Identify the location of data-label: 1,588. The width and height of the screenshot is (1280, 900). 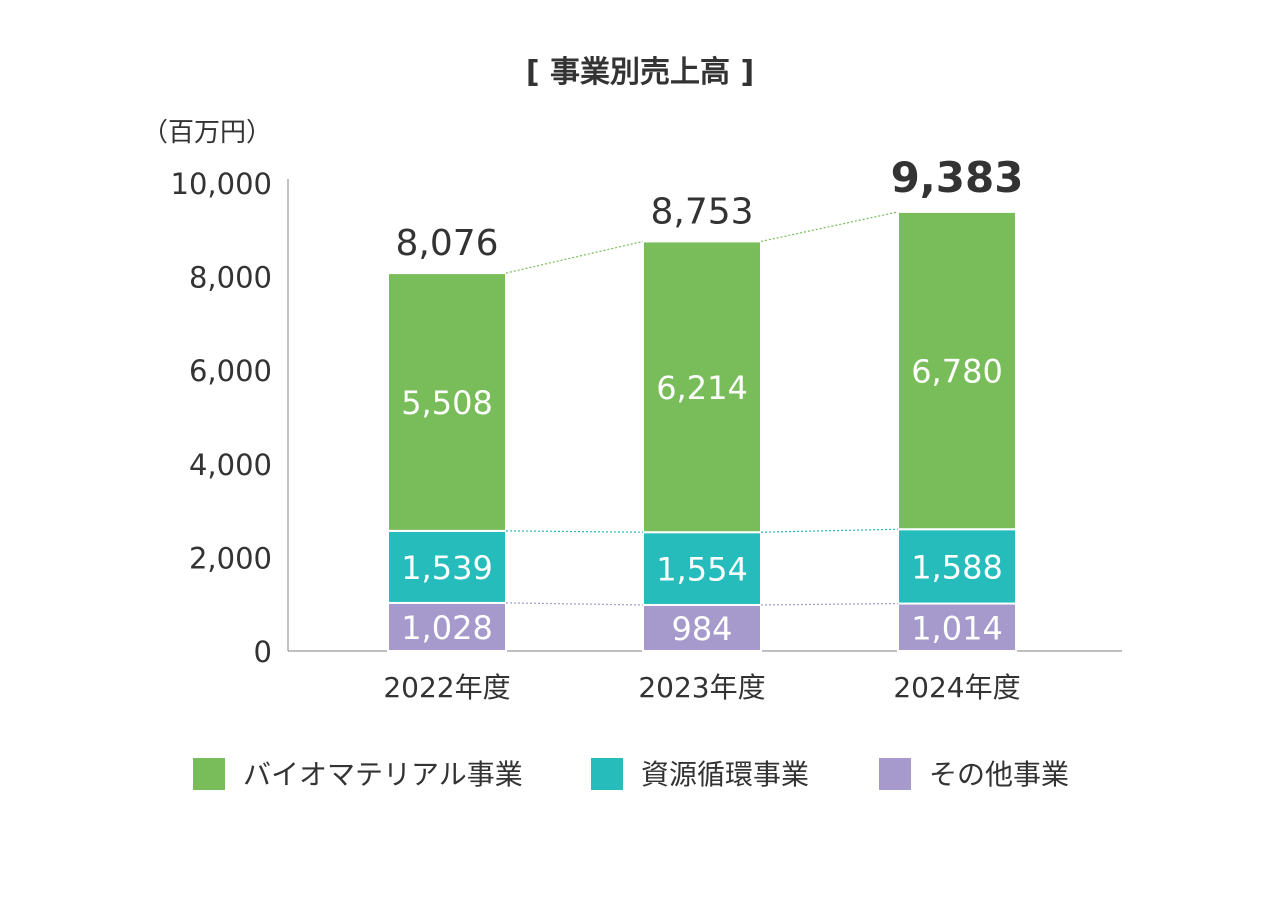
(957, 567).